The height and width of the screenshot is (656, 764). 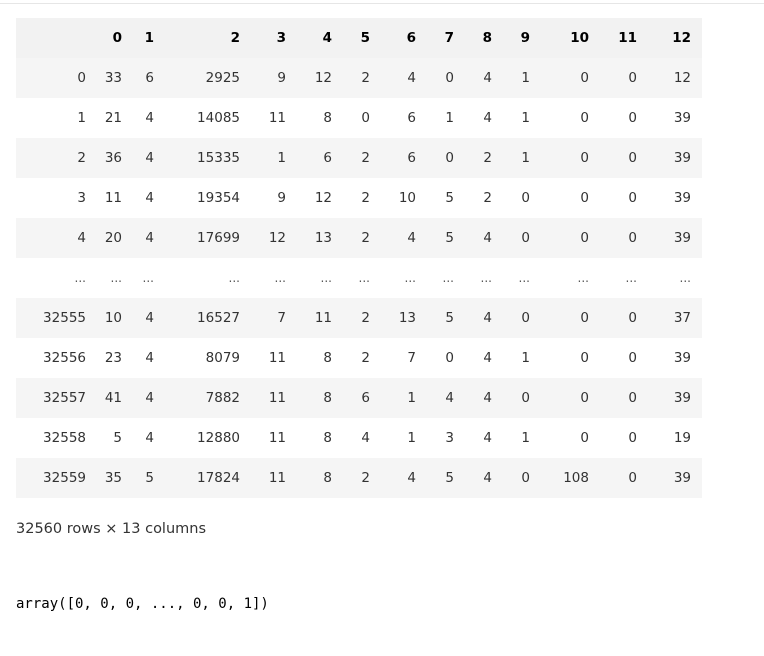 What do you see at coordinates (111, 529) in the screenshot?
I see `dataframe-shape-note: 32560 rows × 13 columns` at bounding box center [111, 529].